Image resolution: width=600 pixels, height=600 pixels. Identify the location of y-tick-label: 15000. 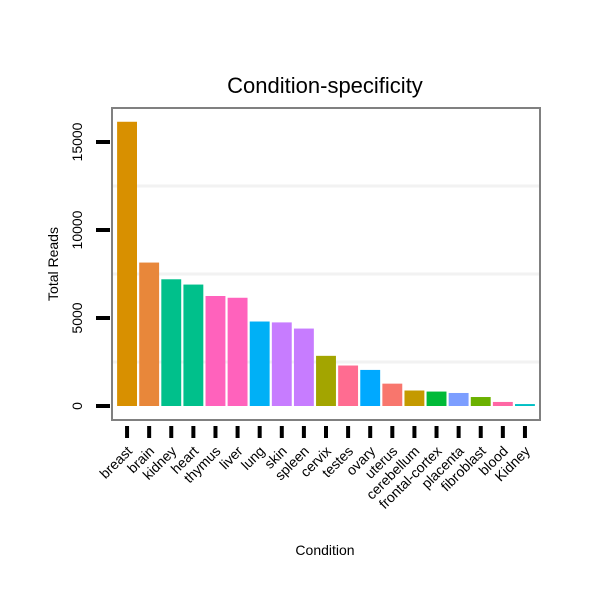
(77, 141).